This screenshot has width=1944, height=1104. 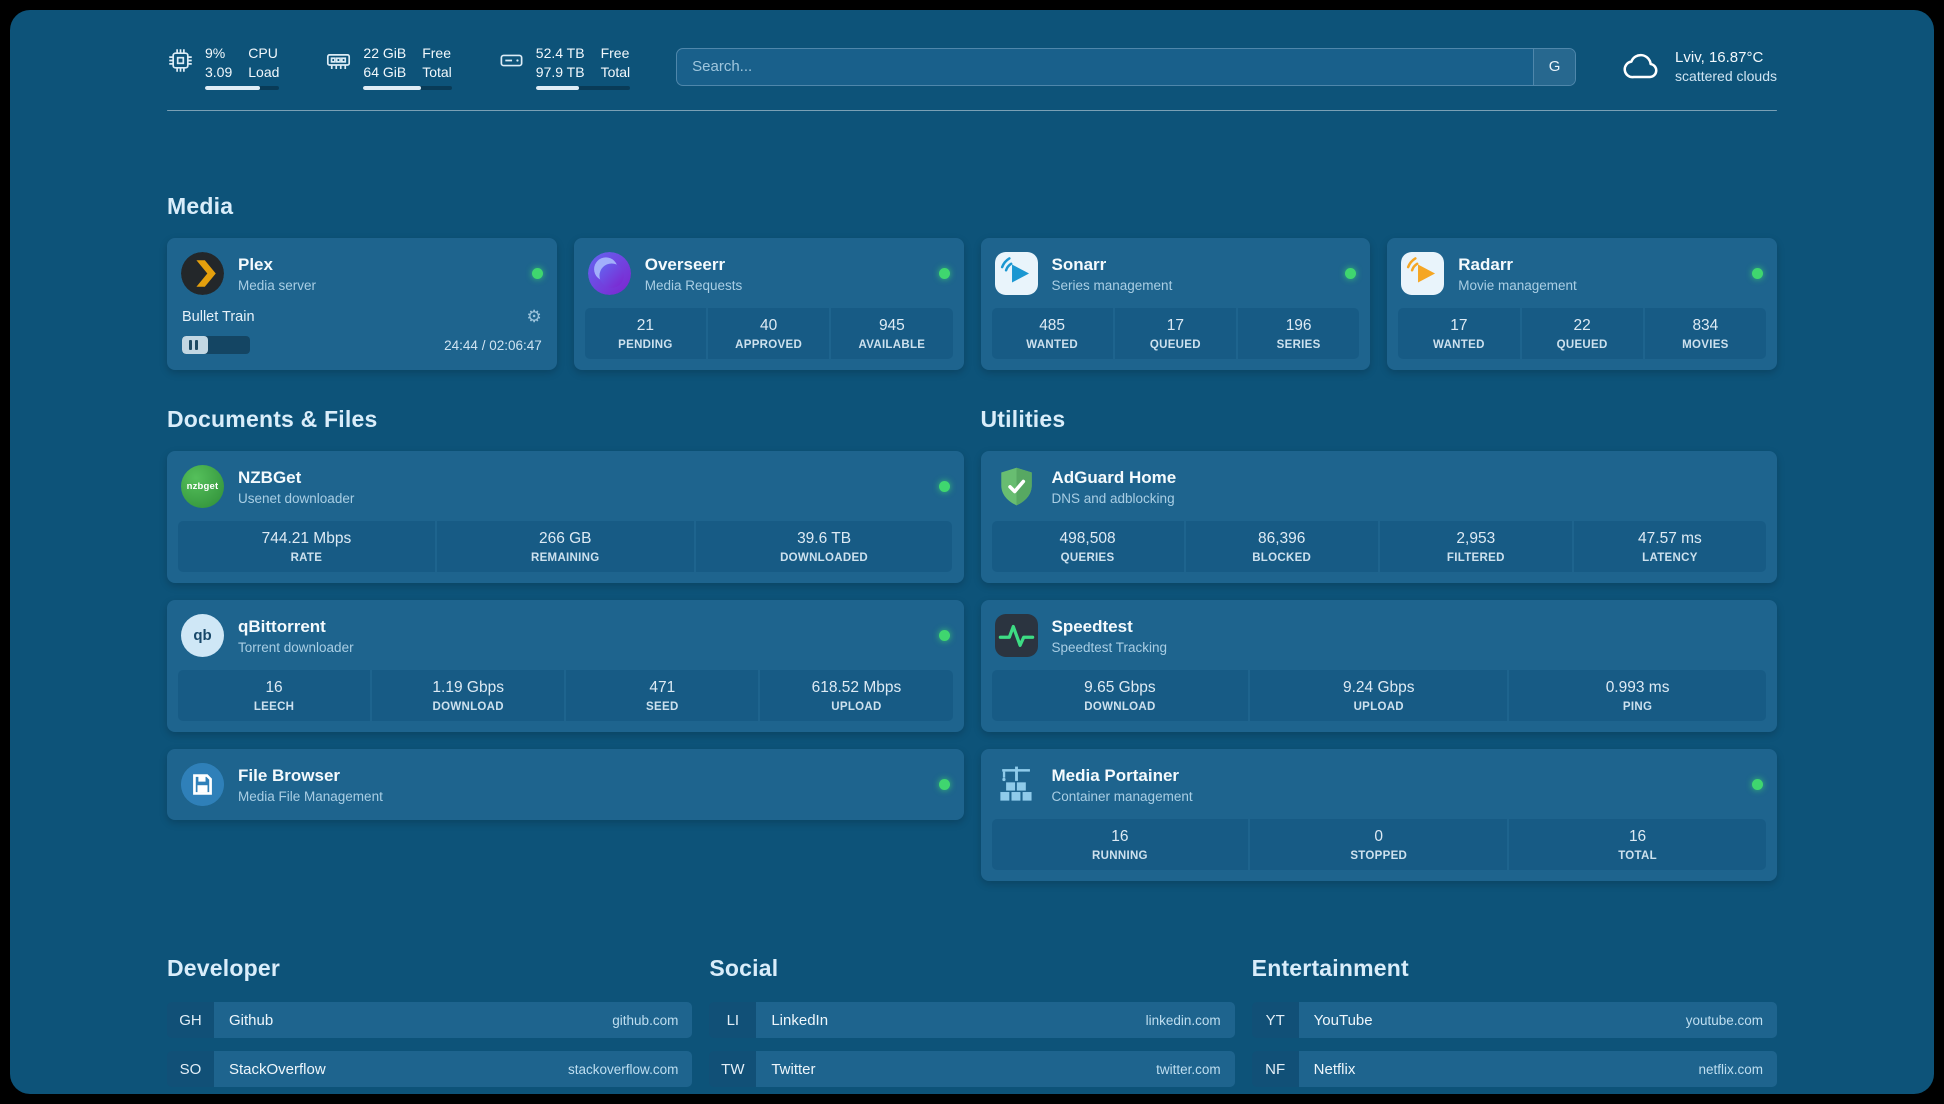 I want to click on bookmark-twitter: TW Twitter twitter.com, so click(x=972, y=1069).